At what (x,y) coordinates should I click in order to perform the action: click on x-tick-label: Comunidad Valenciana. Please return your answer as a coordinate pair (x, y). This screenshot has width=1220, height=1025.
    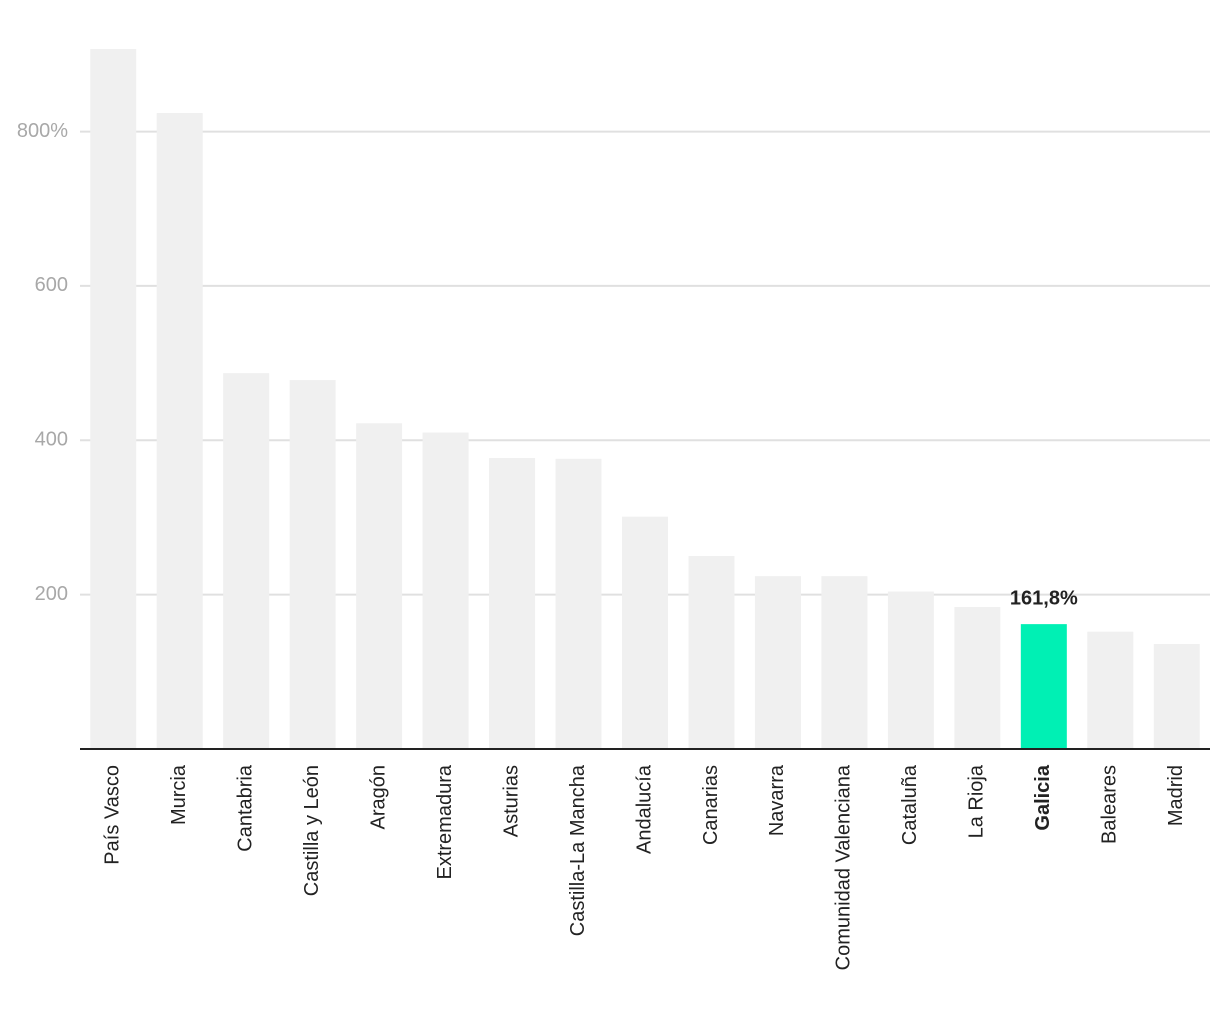
    Looking at the image, I should click on (844, 867).